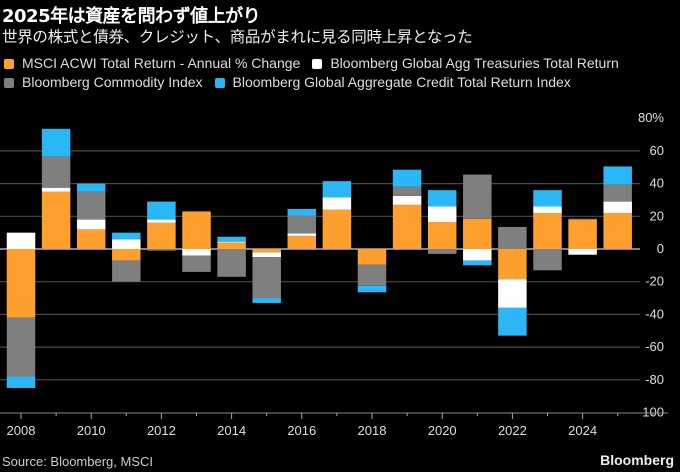  Describe the element at coordinates (9, 63) in the screenshot. I see `legend-swatch-msci` at that location.